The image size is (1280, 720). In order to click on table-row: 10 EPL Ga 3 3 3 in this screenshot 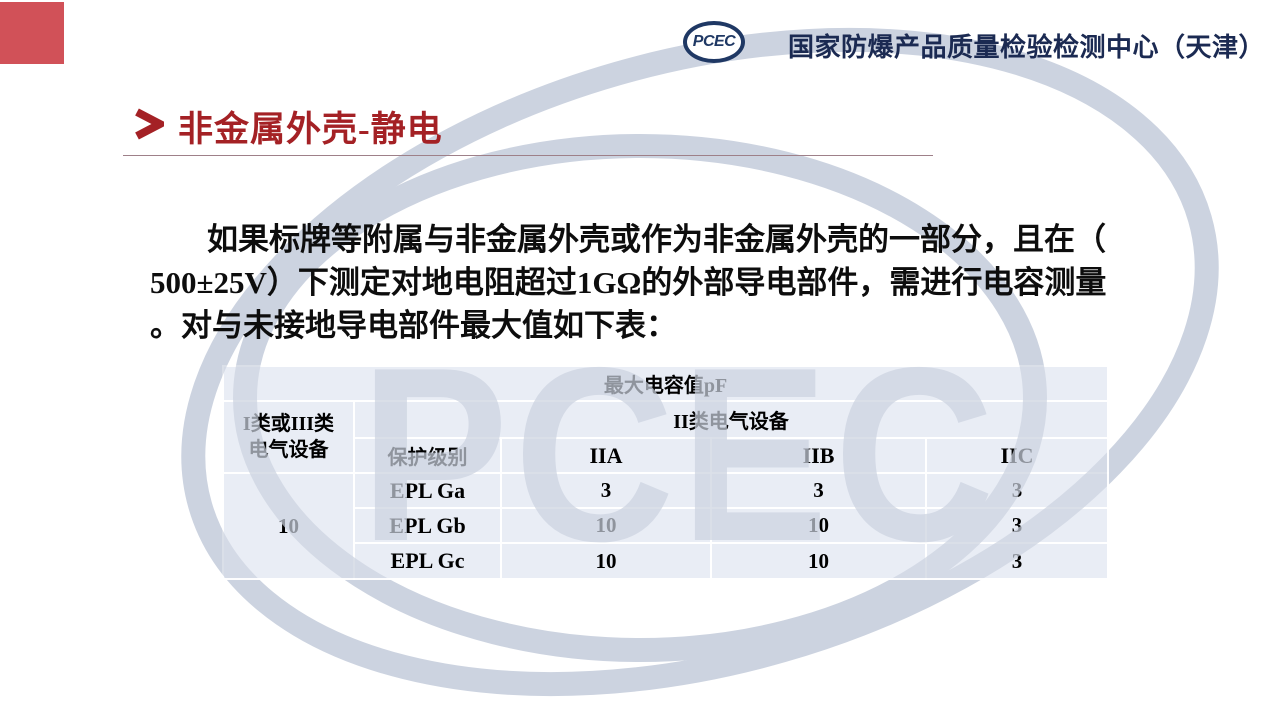, I will do `click(666, 526)`.